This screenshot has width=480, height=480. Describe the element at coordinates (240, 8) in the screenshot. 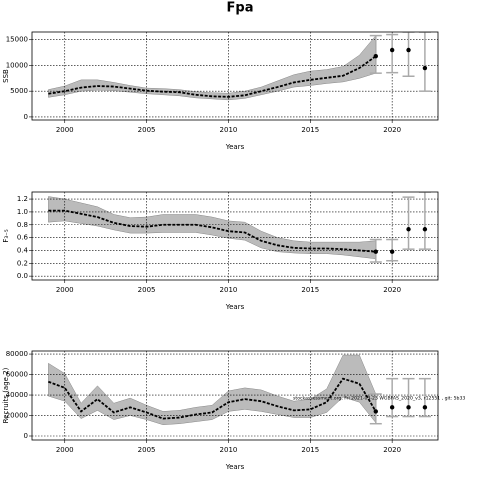

I see `chart-title: Fpa` at that location.